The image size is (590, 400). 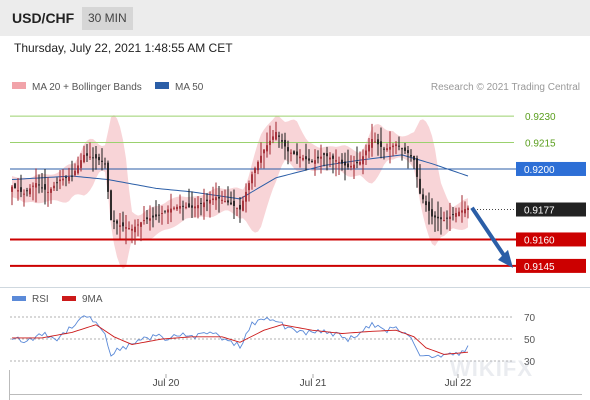 I want to click on level-label-0.9160: 0.9160, so click(x=539, y=240).